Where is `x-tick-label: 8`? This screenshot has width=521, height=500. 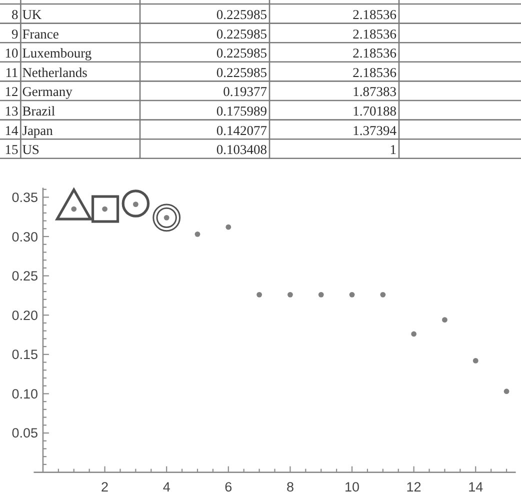 x-tick-label: 8 is located at coordinates (290, 486).